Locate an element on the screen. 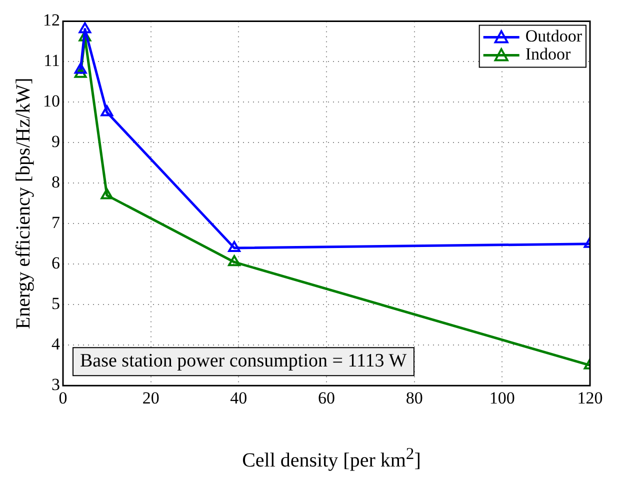 The height and width of the screenshot is (488, 619). y-tick-label: 6 is located at coordinates (56, 263).